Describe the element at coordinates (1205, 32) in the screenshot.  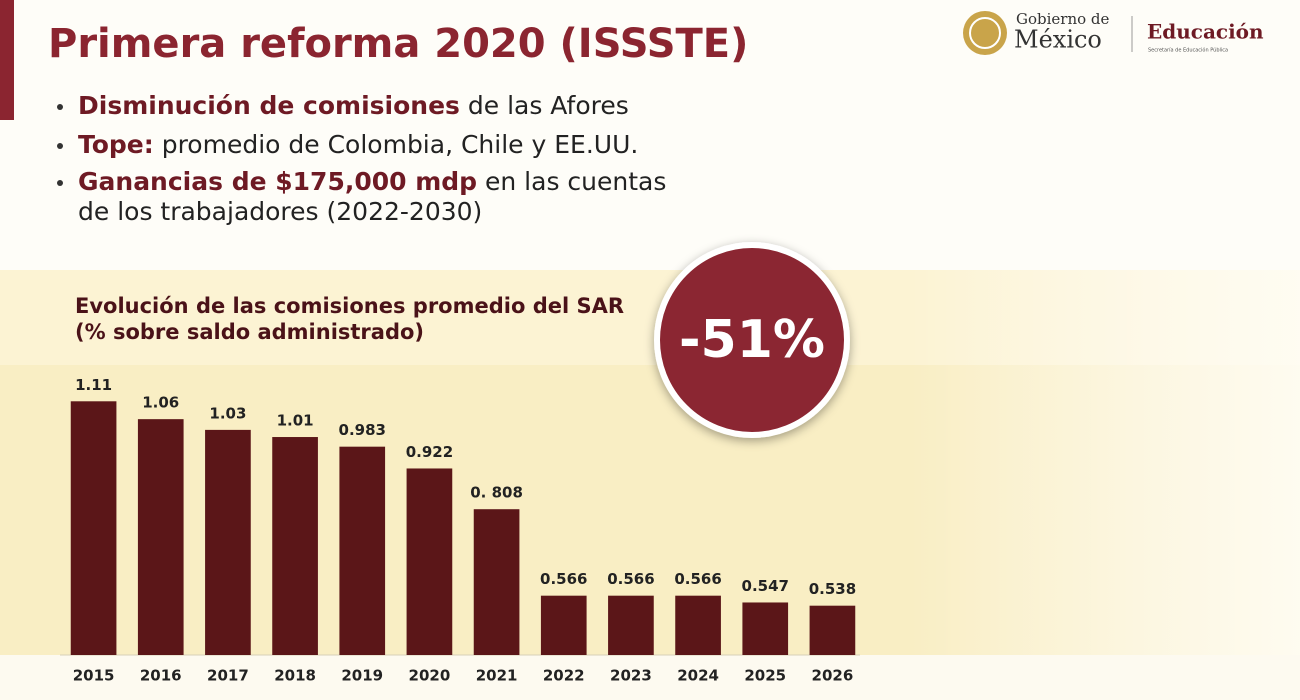
I see `logo-agency: Educación` at that location.